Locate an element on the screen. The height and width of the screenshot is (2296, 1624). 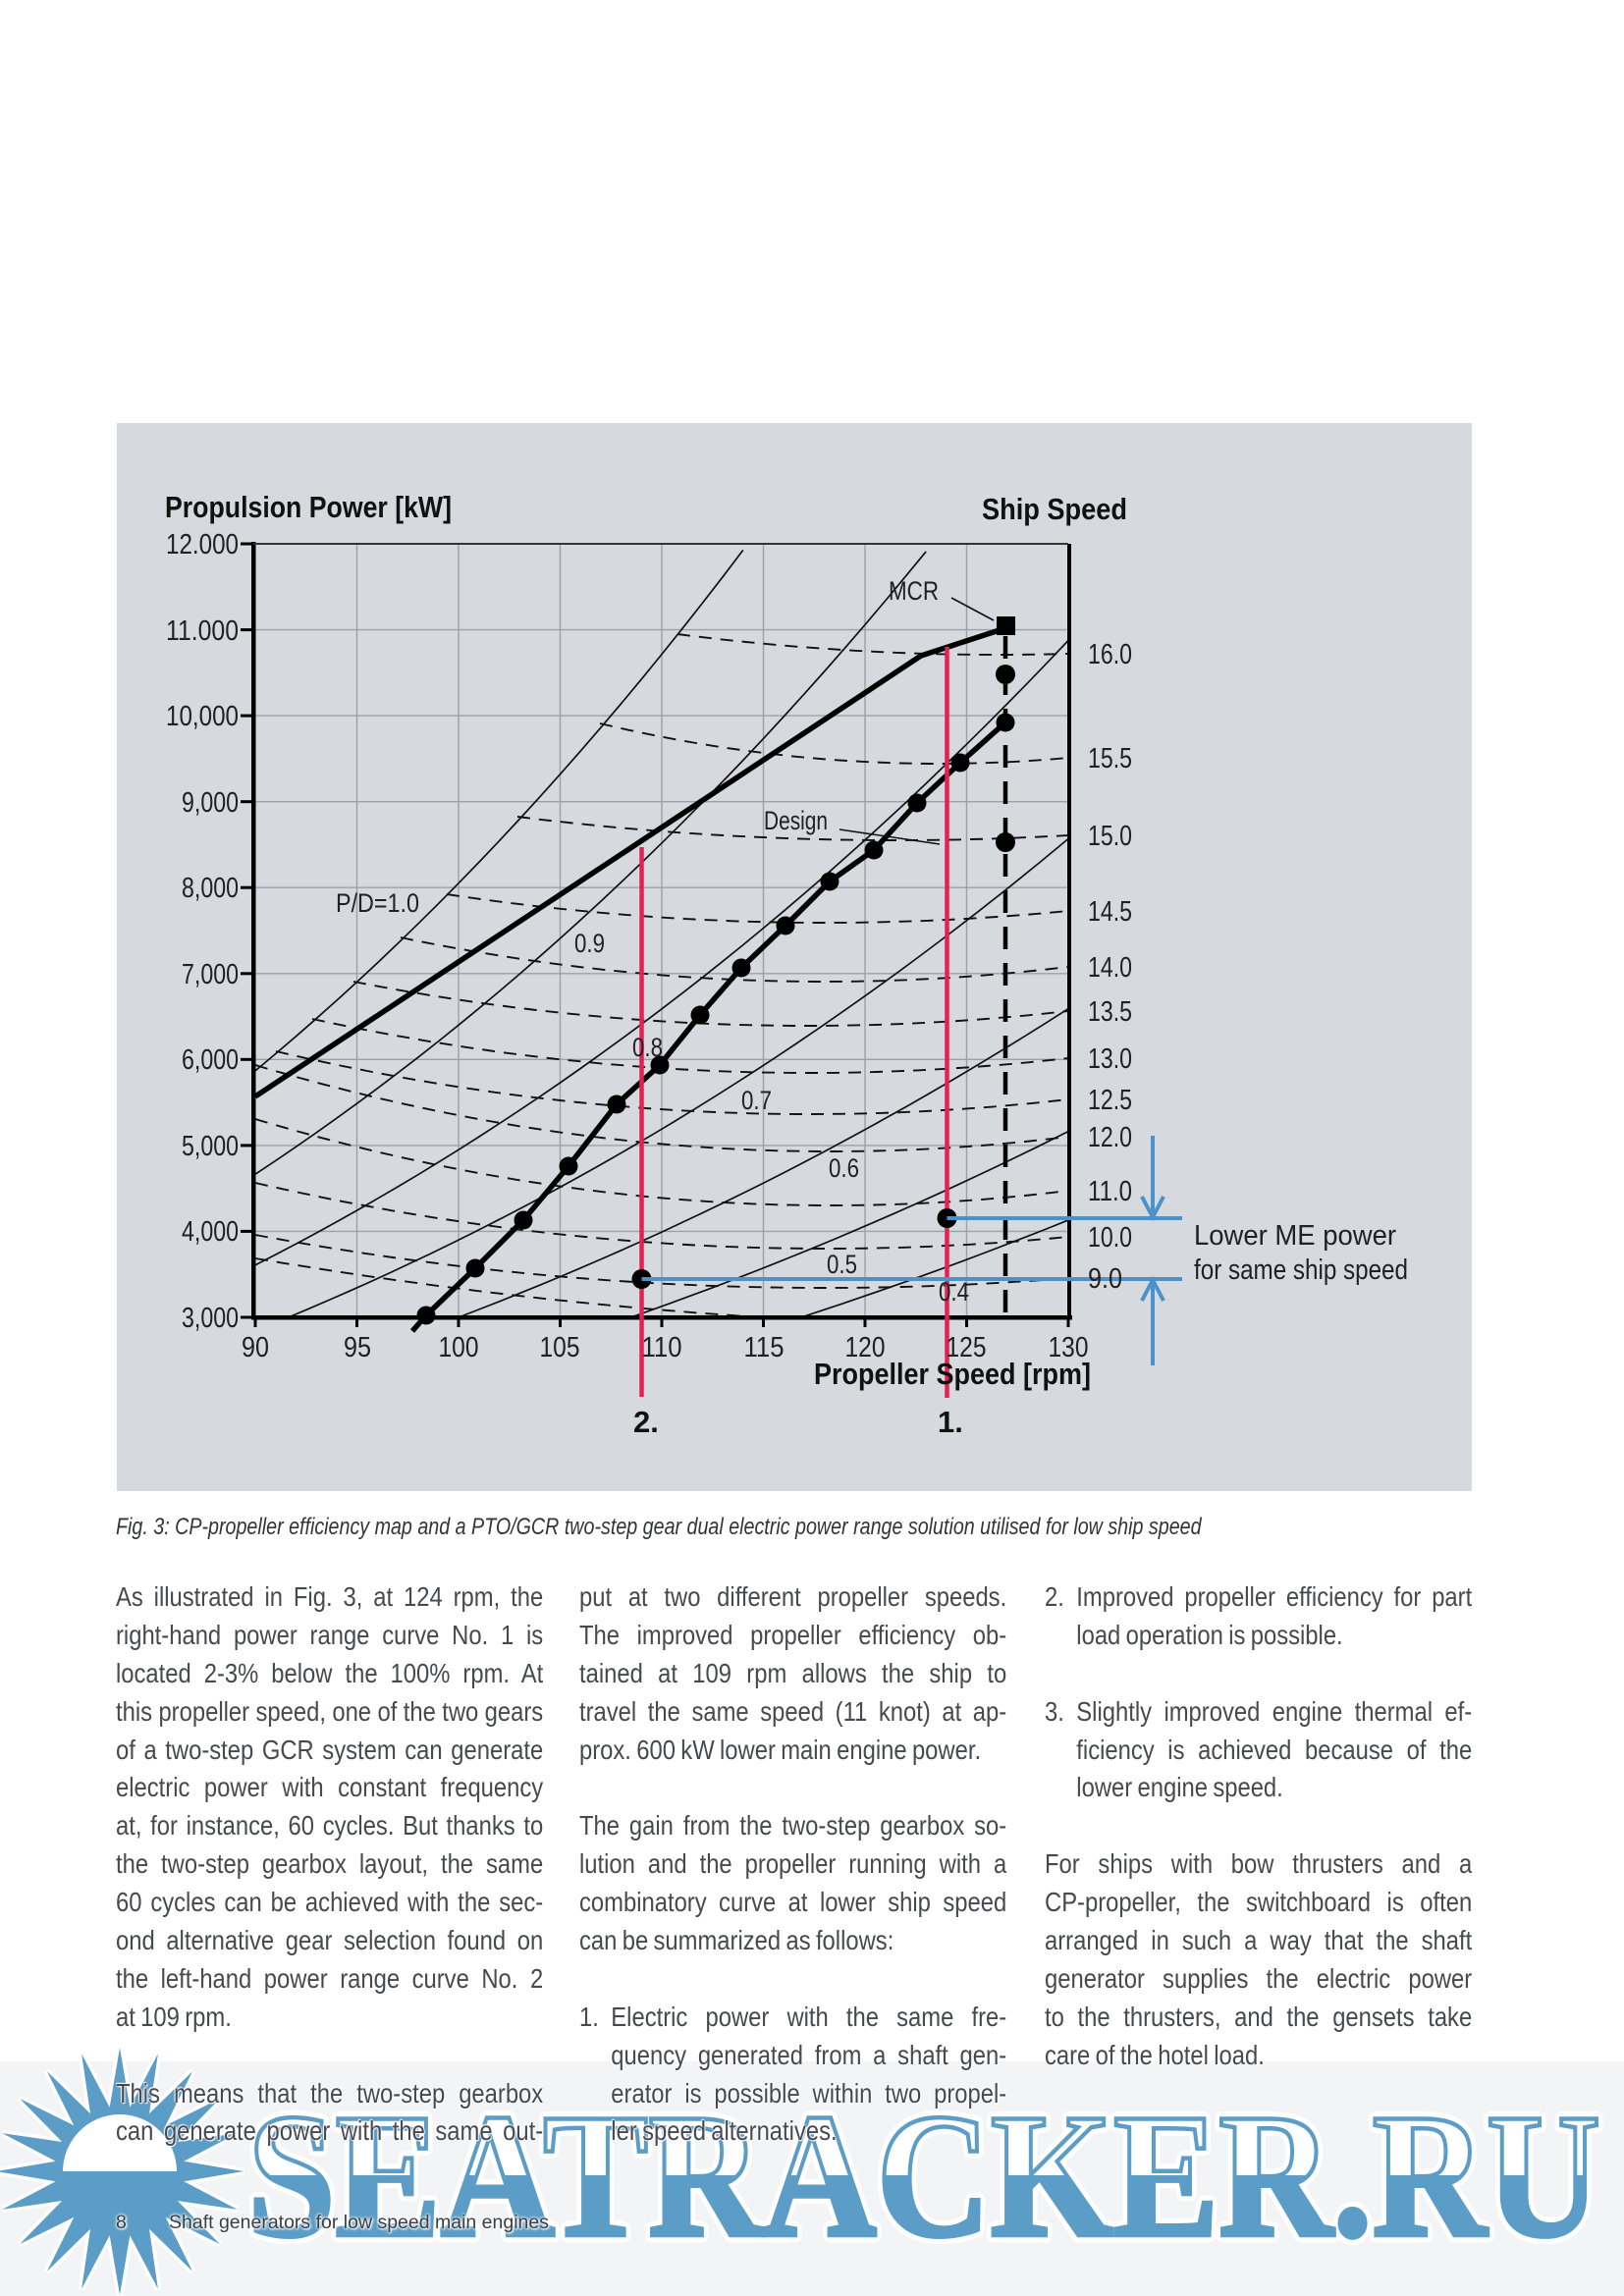
svg-text: 12.5 is located at coordinates (1110, 1100).